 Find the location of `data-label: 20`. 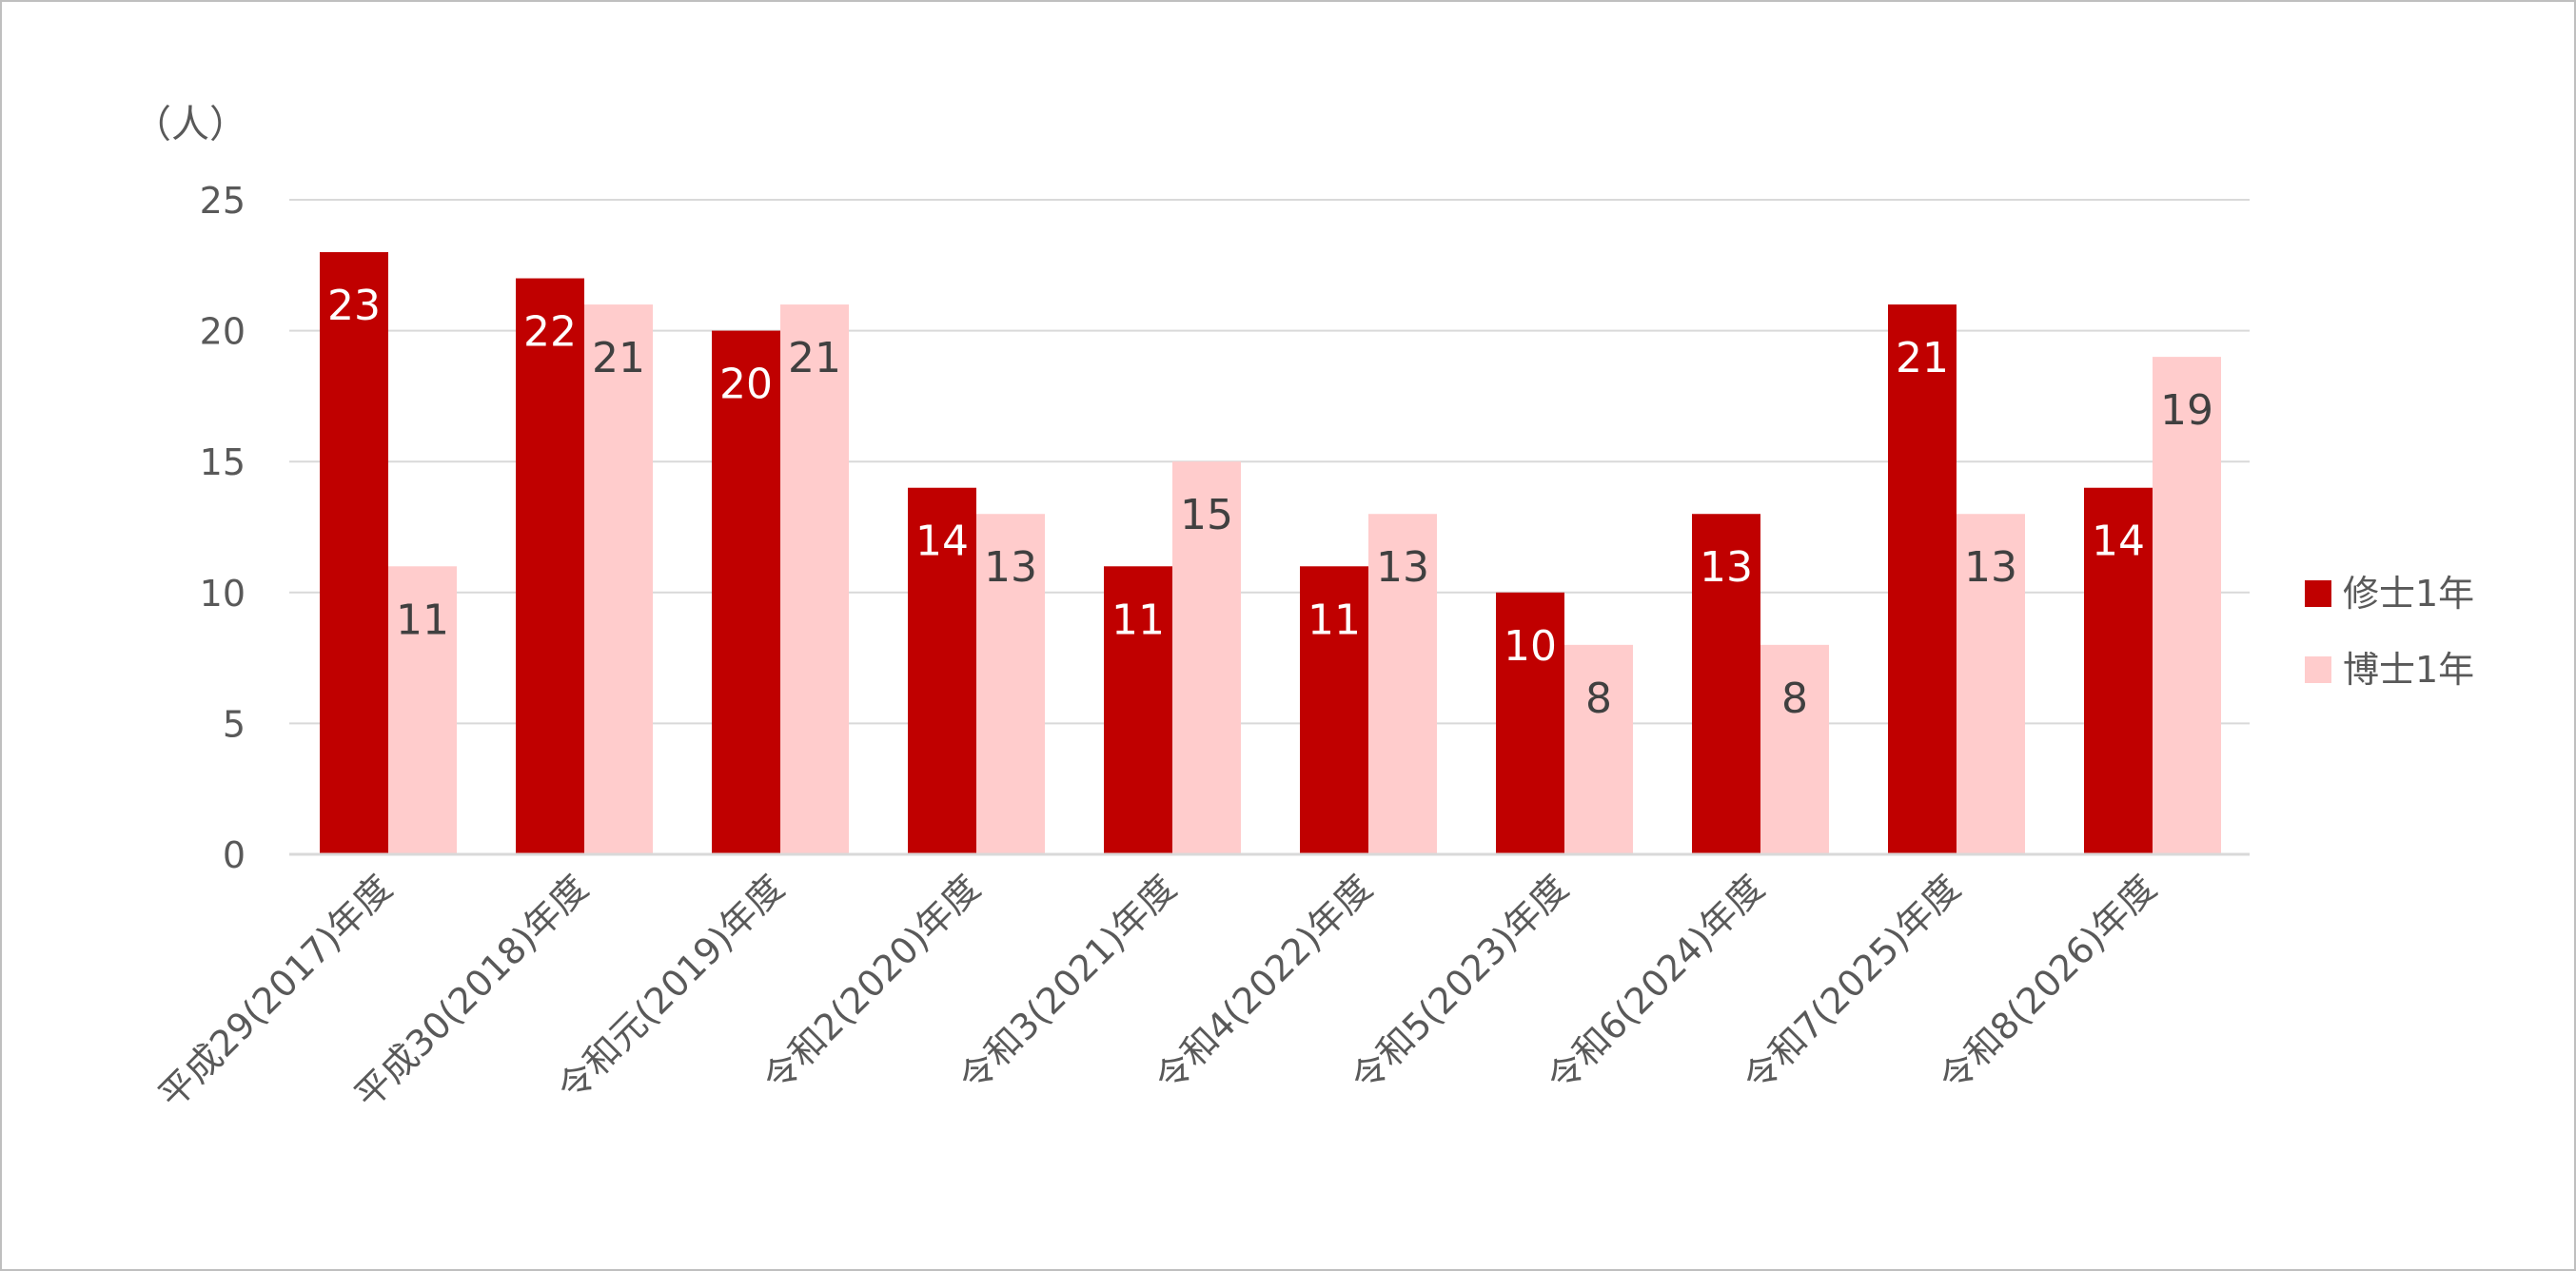

data-label: 20 is located at coordinates (746, 385).